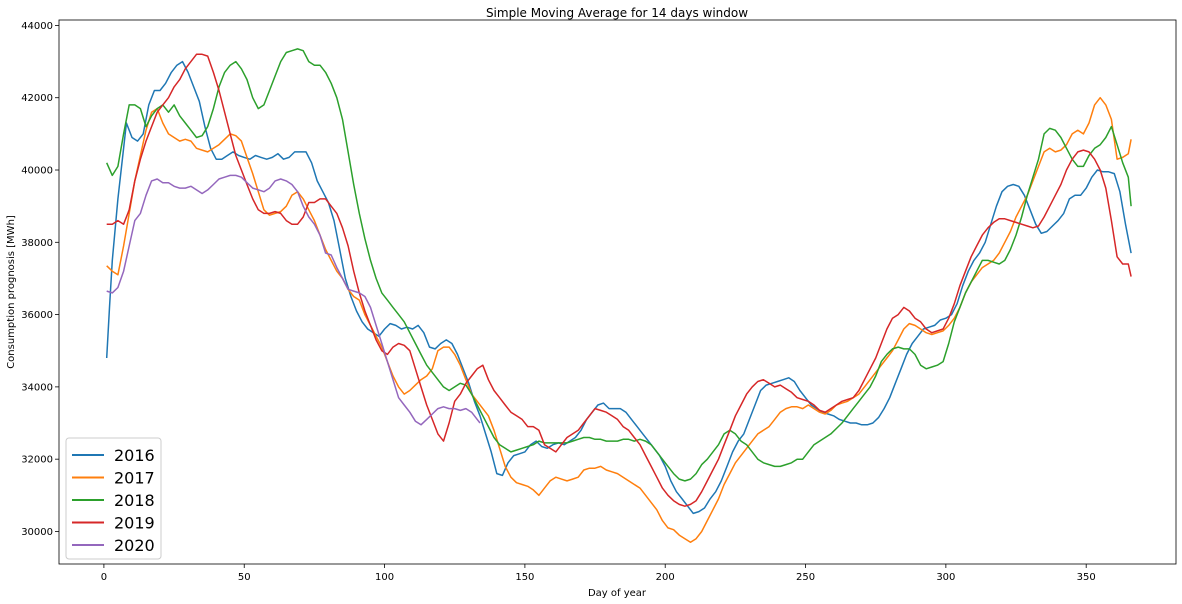 Image resolution: width=1182 pixels, height=604 pixels. I want to click on legend-label-2018: 2018, so click(134, 500).